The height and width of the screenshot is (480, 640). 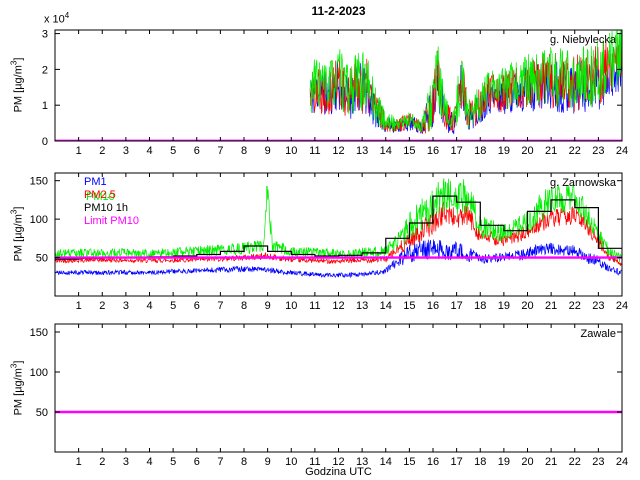 I want to click on legend-limit: Limit PM10, so click(x=112, y=221).